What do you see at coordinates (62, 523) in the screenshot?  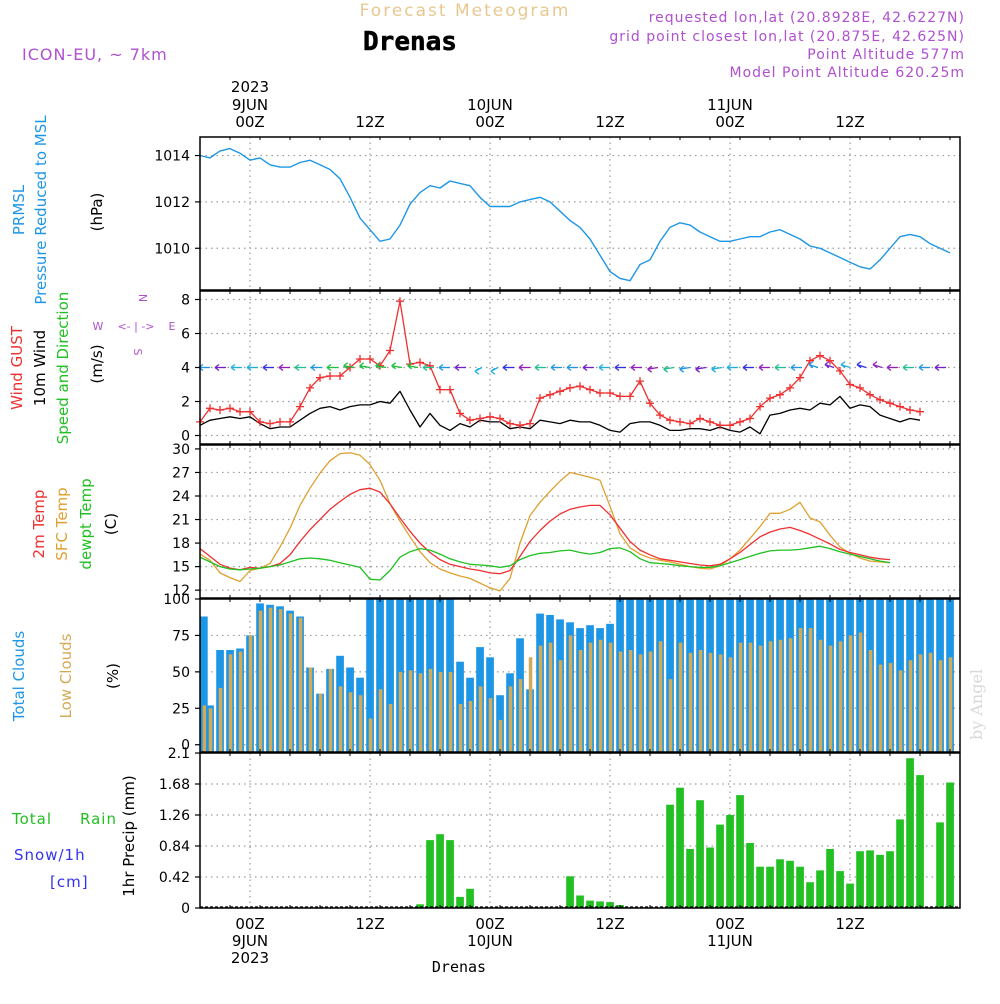 I see `temp-label-sfc: SFC Temp` at bounding box center [62, 523].